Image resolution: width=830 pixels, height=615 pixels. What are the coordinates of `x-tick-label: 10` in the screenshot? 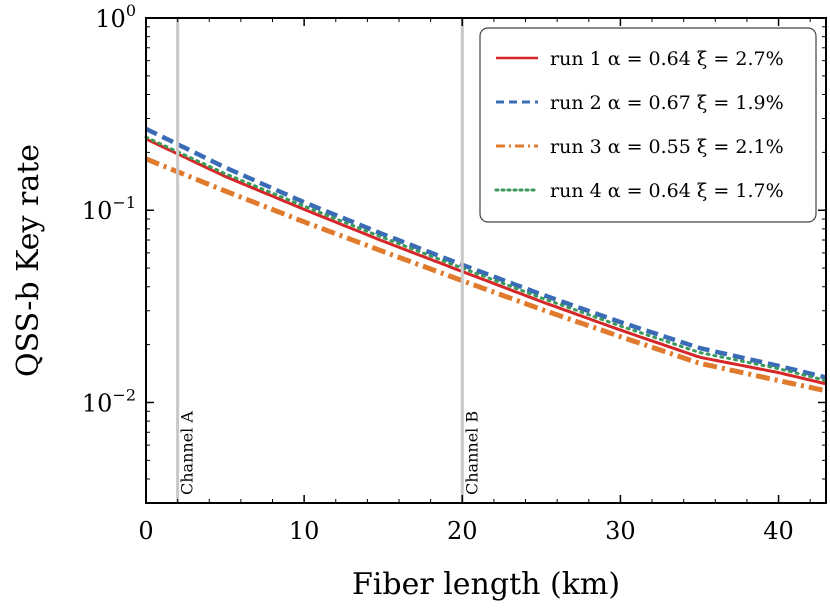 It's located at (304, 531).